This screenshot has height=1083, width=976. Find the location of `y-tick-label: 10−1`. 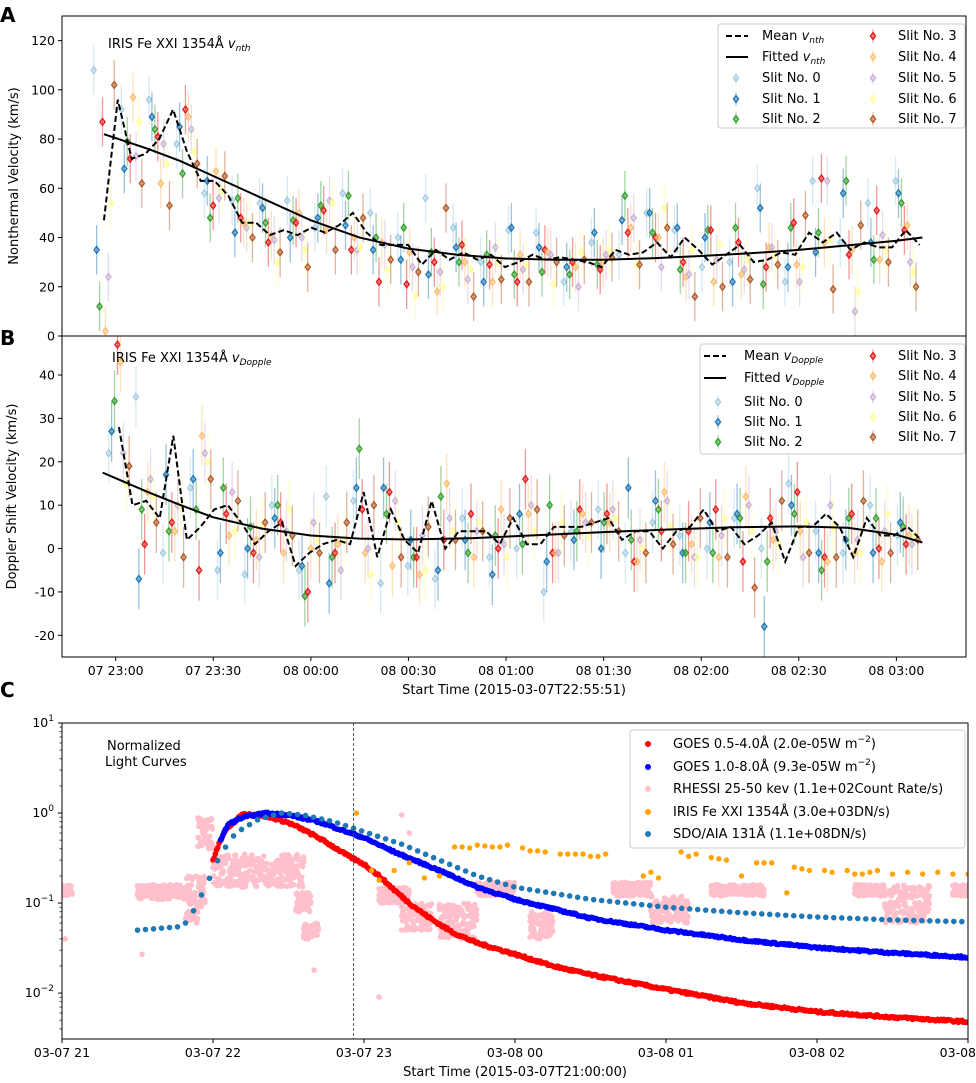

y-tick-label: 10−1 is located at coordinates (39, 902).